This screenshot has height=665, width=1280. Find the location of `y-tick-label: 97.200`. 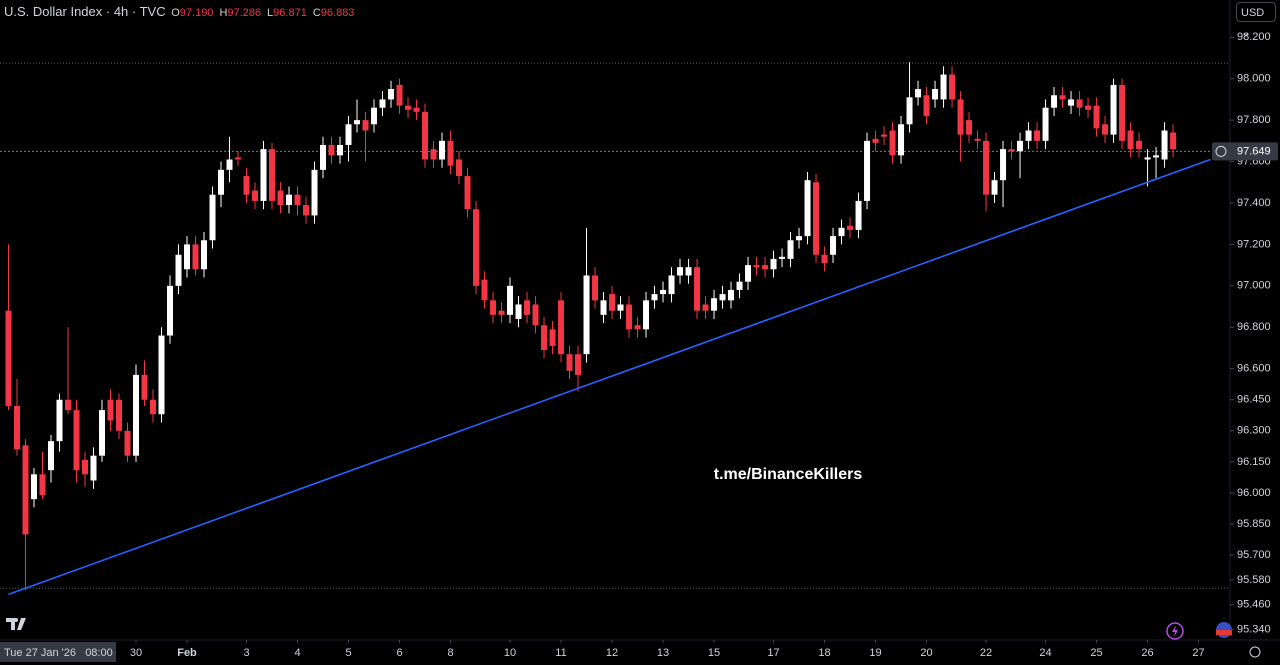

y-tick-label: 97.200 is located at coordinates (1254, 244).